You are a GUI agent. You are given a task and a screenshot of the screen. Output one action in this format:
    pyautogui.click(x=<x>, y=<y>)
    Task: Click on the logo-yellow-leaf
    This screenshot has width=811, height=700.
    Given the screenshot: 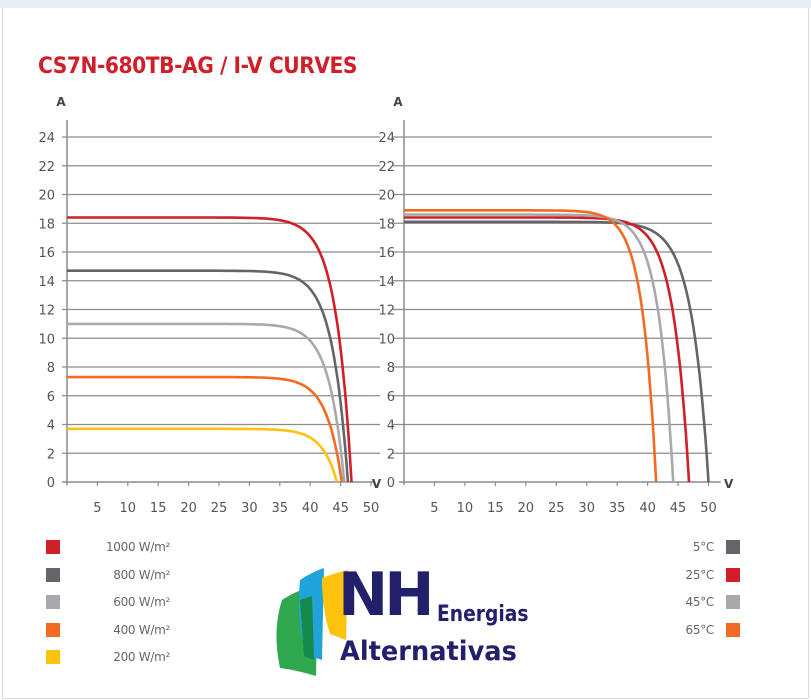 What is the action you would take?
    pyautogui.click(x=335, y=605)
    